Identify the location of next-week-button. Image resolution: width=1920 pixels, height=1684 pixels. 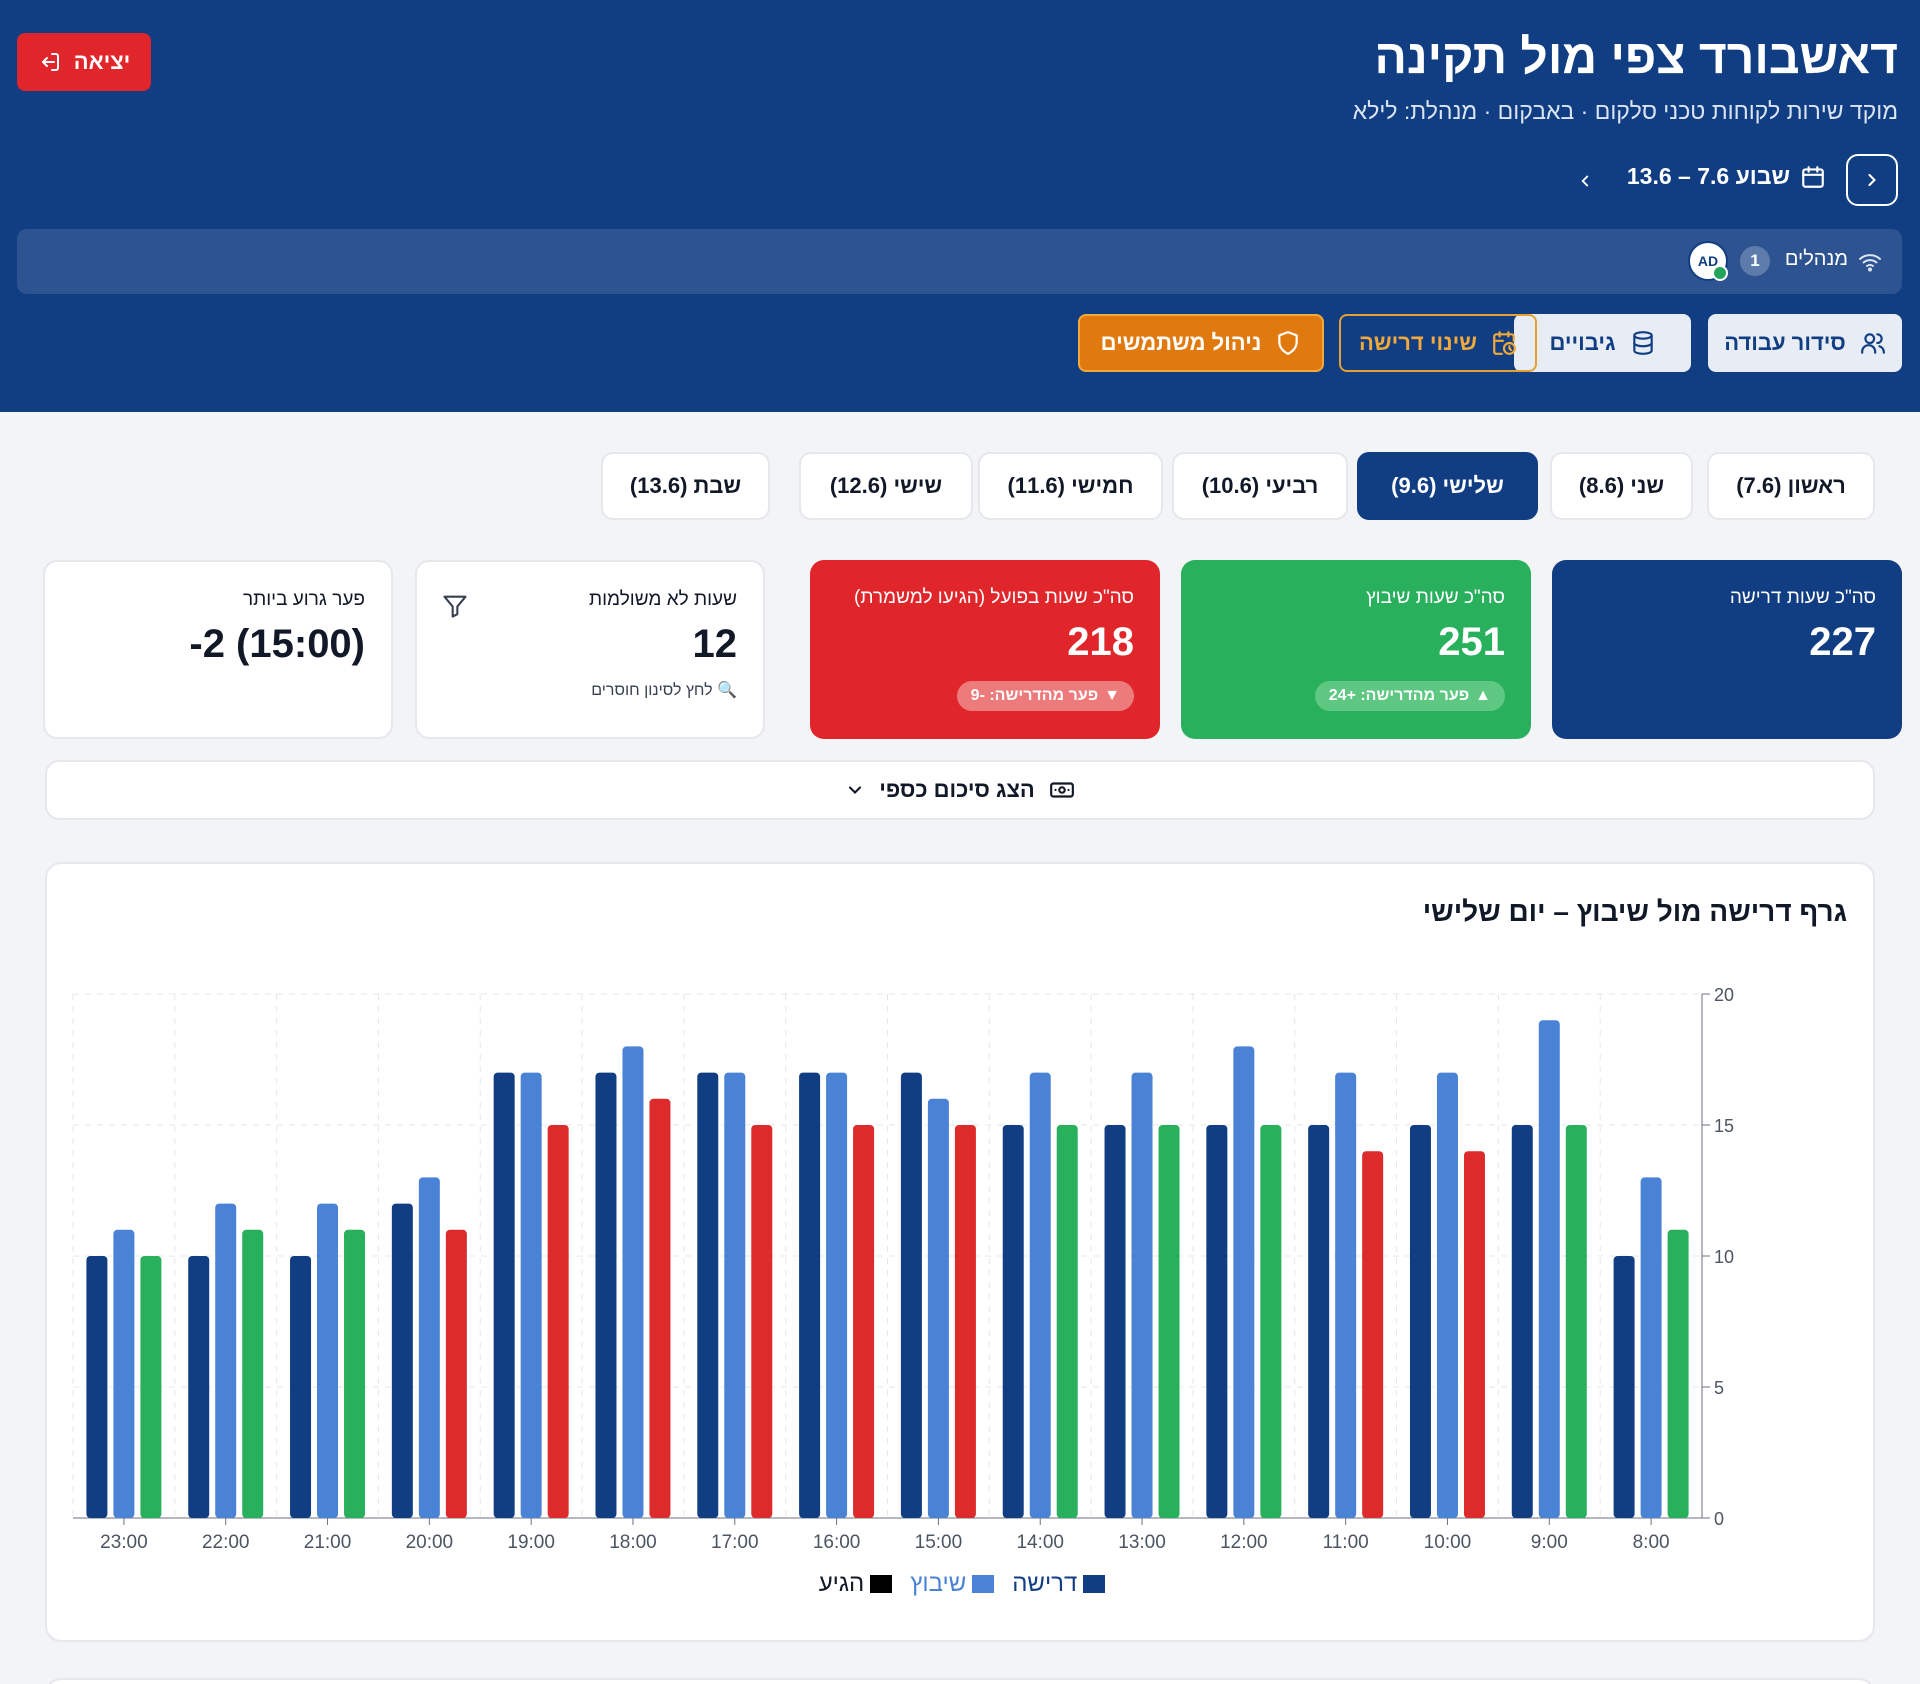
(1872, 180).